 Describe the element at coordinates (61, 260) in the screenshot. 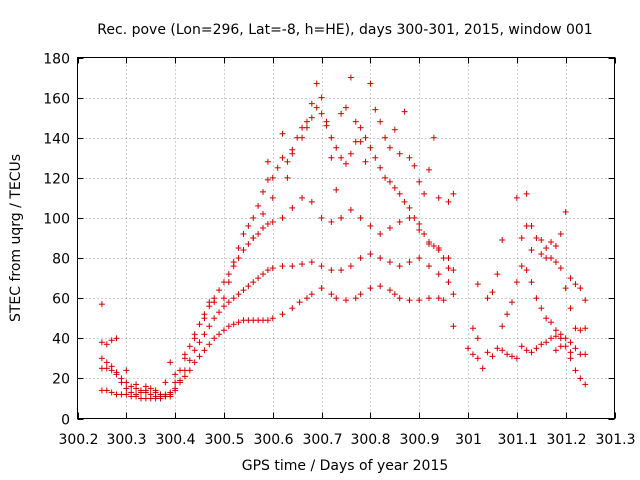

I see `y-tick-label: 80` at that location.